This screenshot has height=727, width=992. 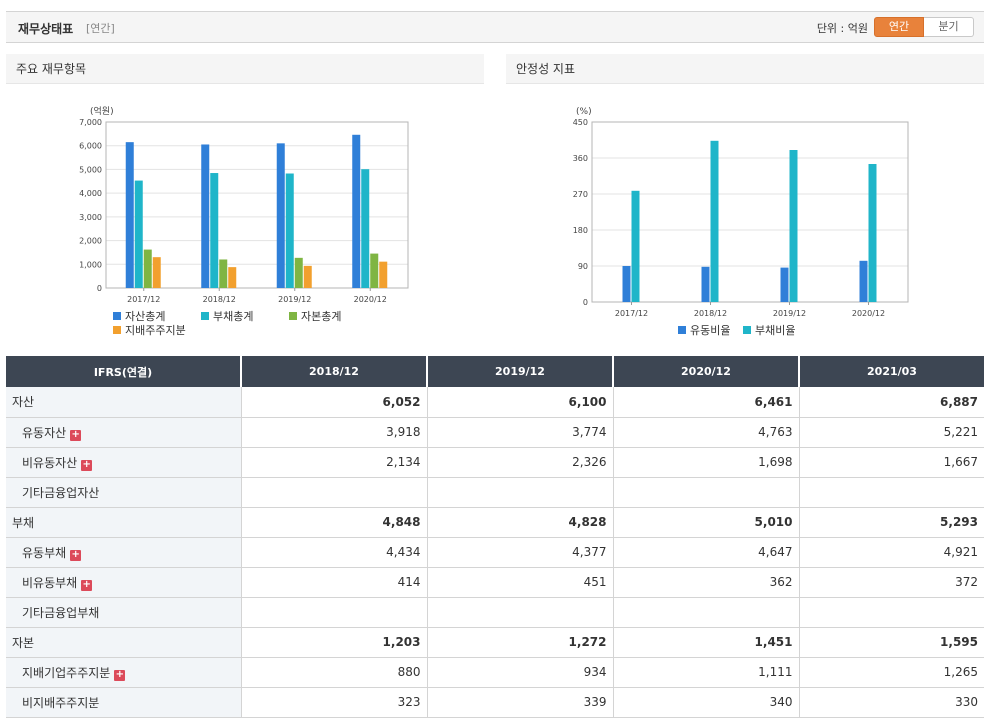 What do you see at coordinates (585, 302) in the screenshot?
I see `y-tick-label: 0` at bounding box center [585, 302].